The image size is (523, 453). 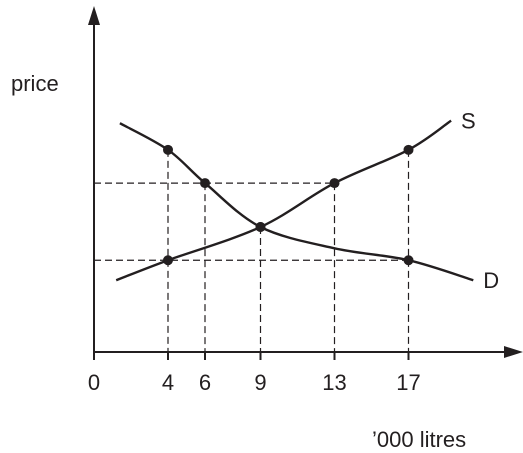 I want to click on x-axis-arrowhead, so click(x=513, y=352).